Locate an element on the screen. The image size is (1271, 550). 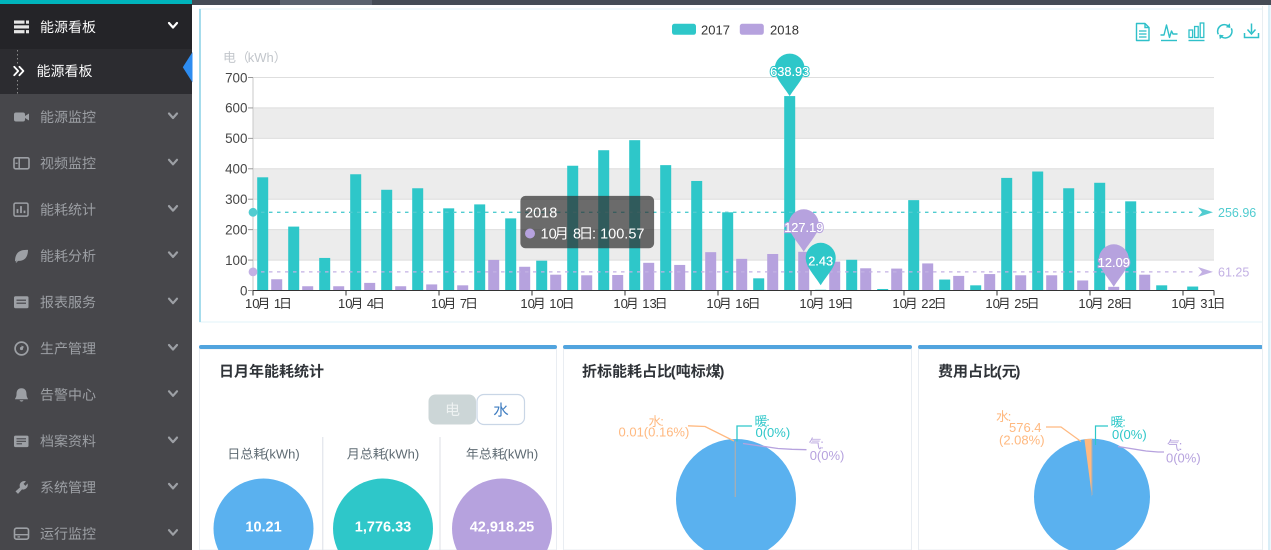
svg-text: 42,918.25 is located at coordinates (502, 528).